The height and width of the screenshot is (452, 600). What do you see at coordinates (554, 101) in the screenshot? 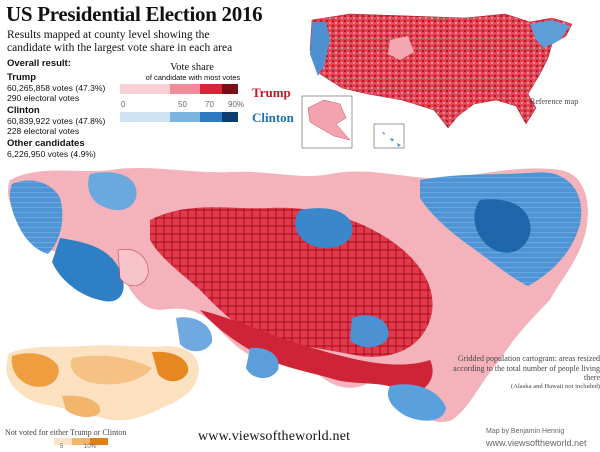
I see `reference-map-label: Reference map` at bounding box center [554, 101].